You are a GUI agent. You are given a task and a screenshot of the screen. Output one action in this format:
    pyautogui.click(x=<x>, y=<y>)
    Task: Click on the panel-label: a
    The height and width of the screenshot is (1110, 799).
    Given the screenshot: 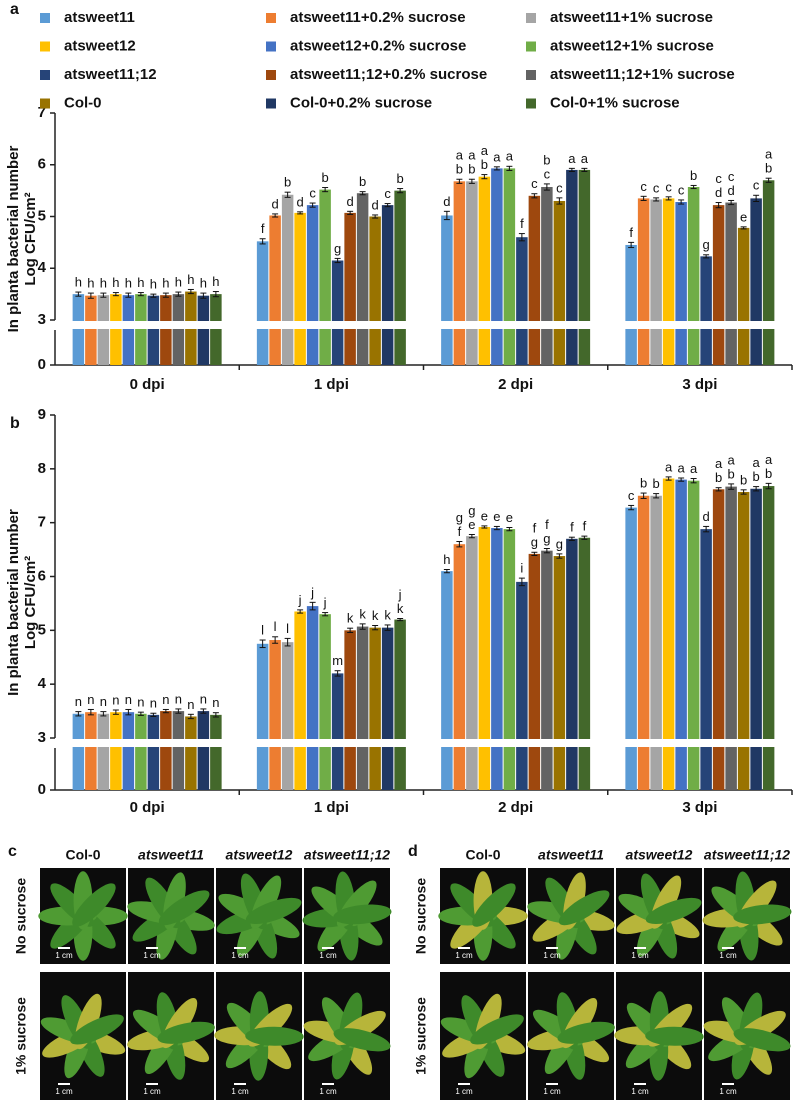 What is the action you would take?
    pyautogui.click(x=14, y=9)
    